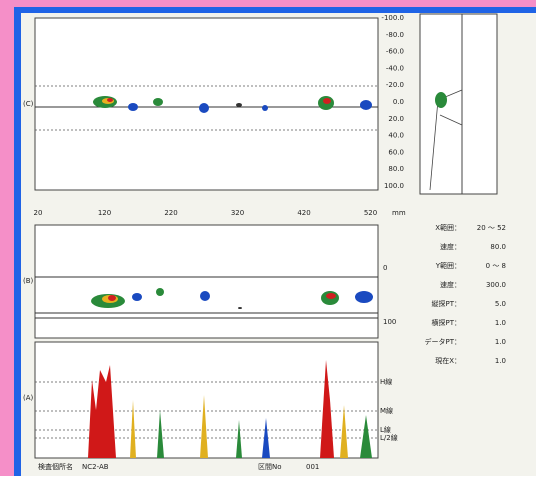 The width and height of the screenshot is (536, 480). Describe the element at coordinates (441, 100) in the screenshot. I see `side-indication` at that location.